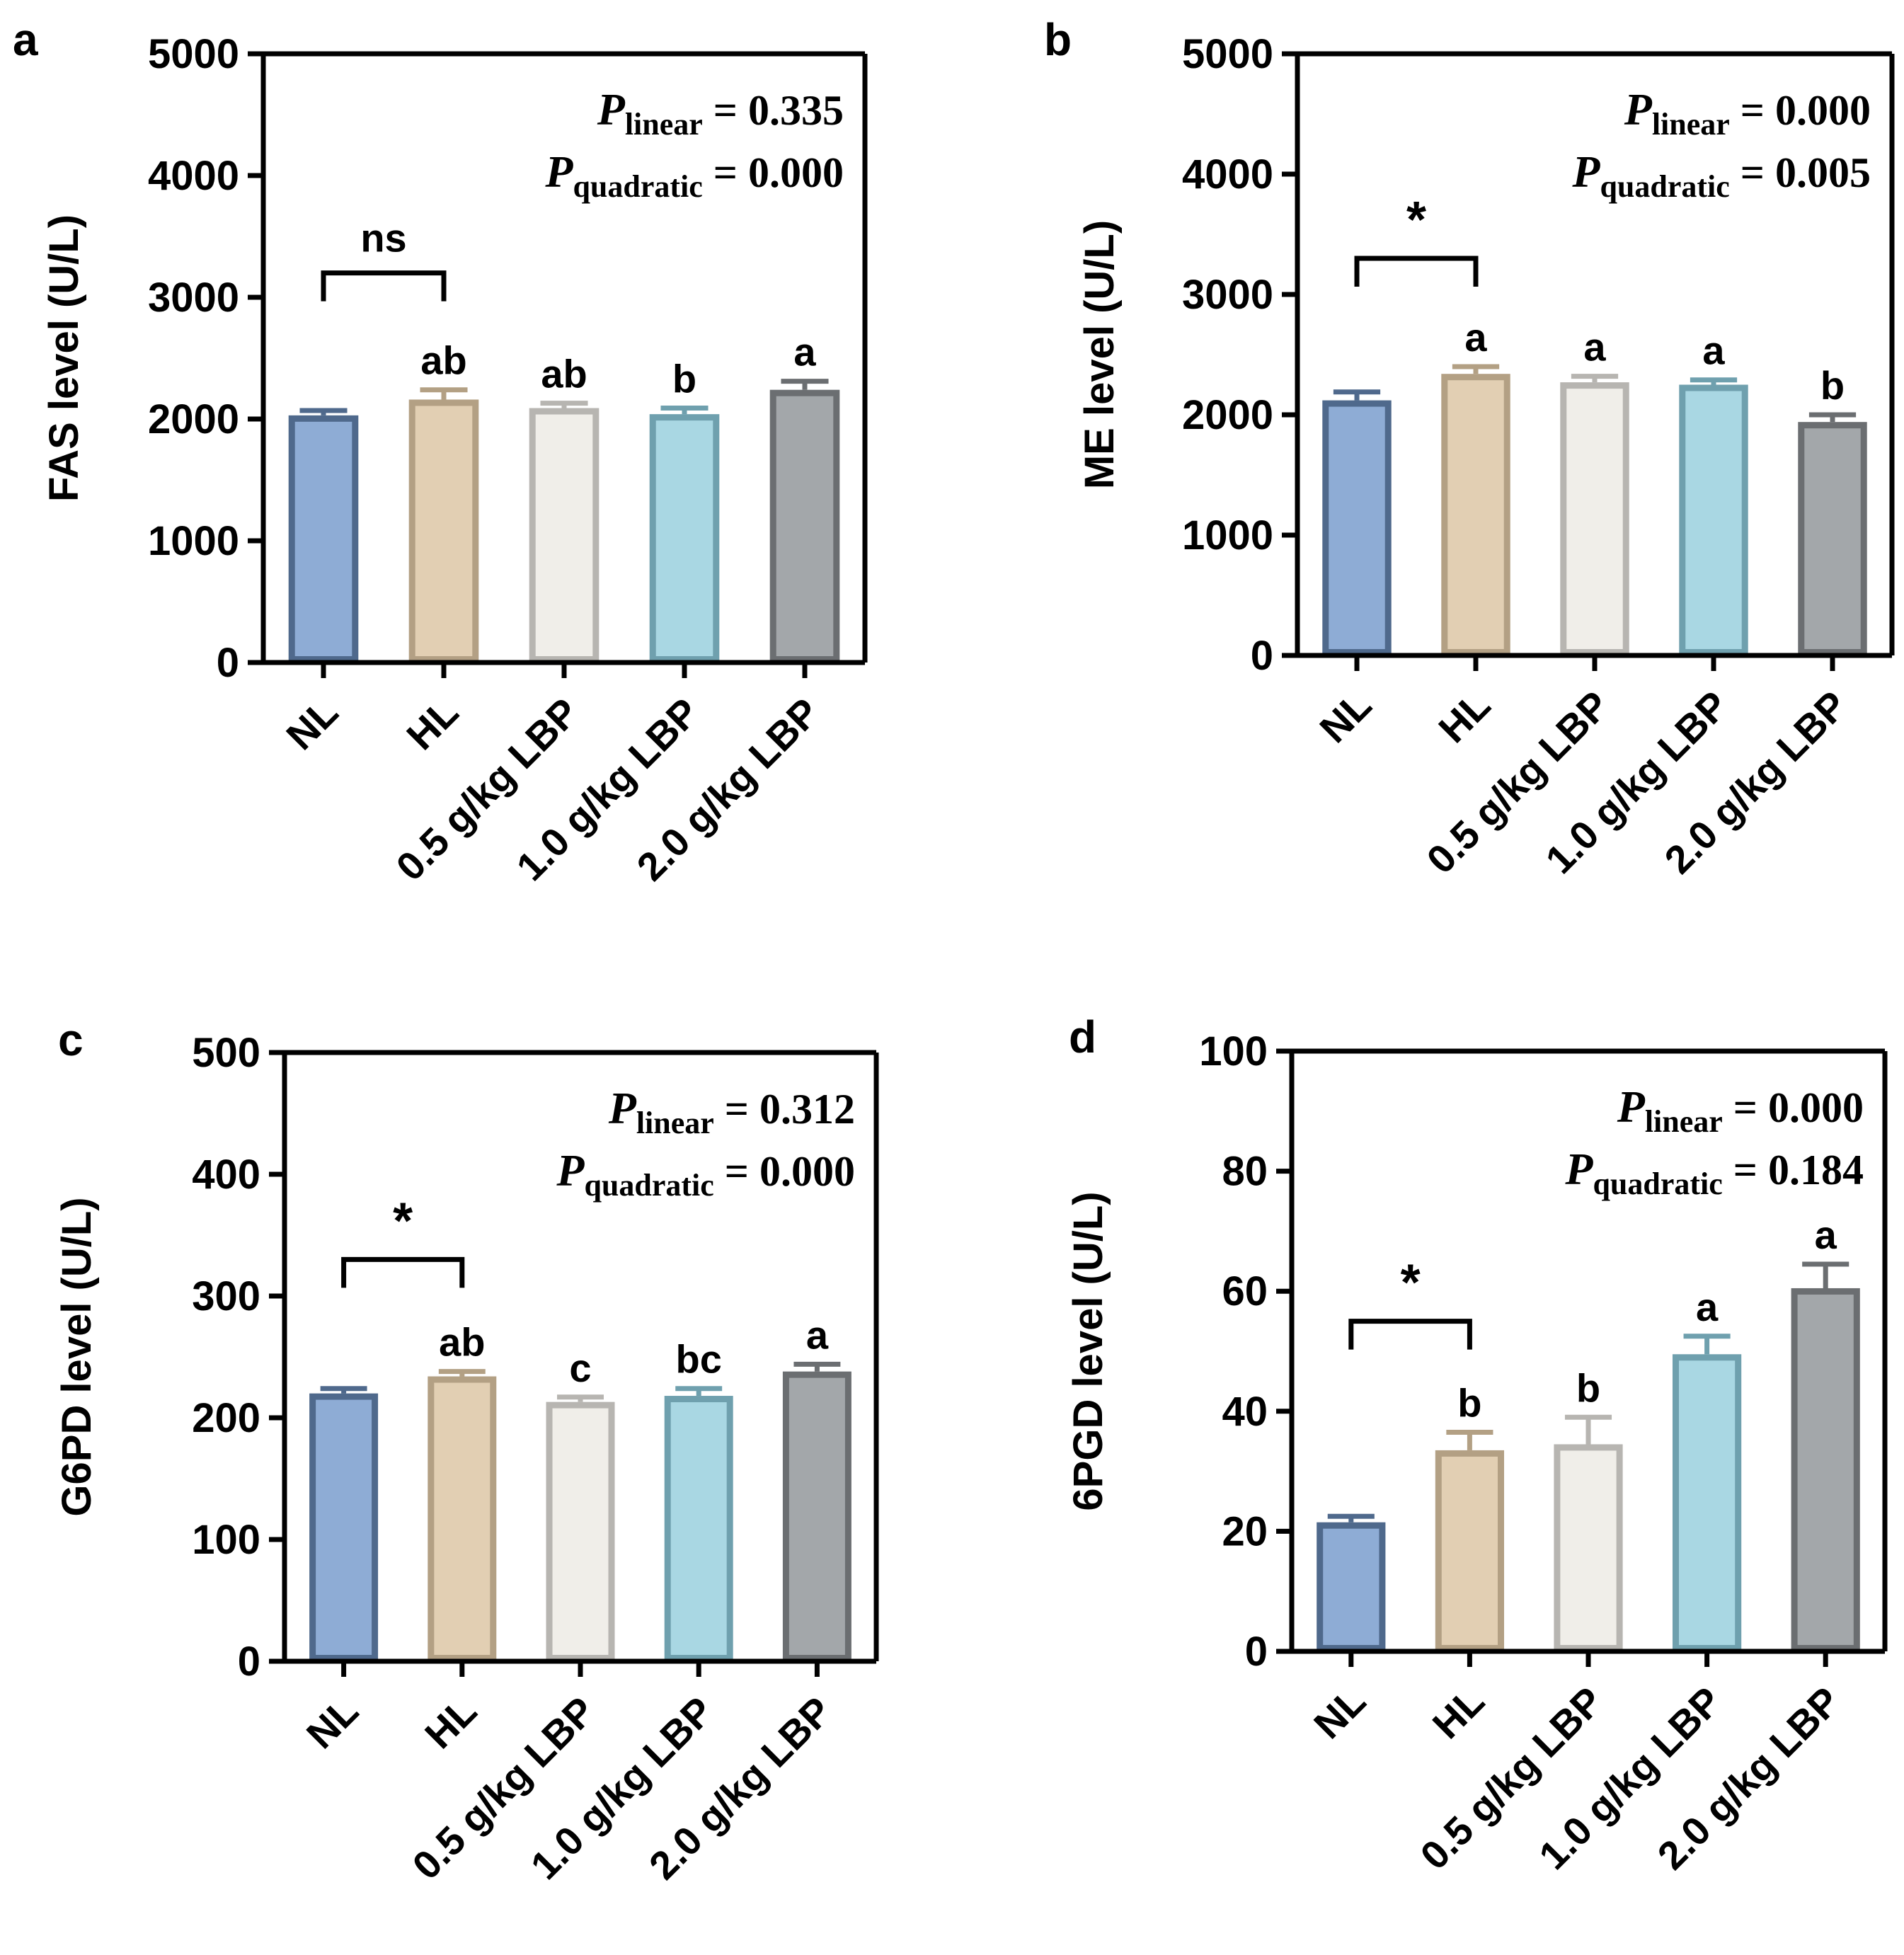 Image resolution: width=1904 pixels, height=1955 pixels. What do you see at coordinates (1245, 1172) in the screenshot?
I see `y-tick-label-4: 80` at bounding box center [1245, 1172].